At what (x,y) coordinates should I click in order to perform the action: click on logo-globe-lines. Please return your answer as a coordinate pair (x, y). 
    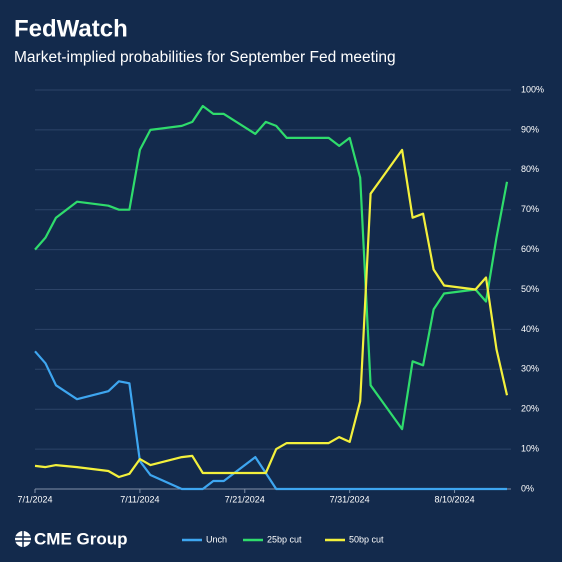
    Looking at the image, I should click on (23, 539).